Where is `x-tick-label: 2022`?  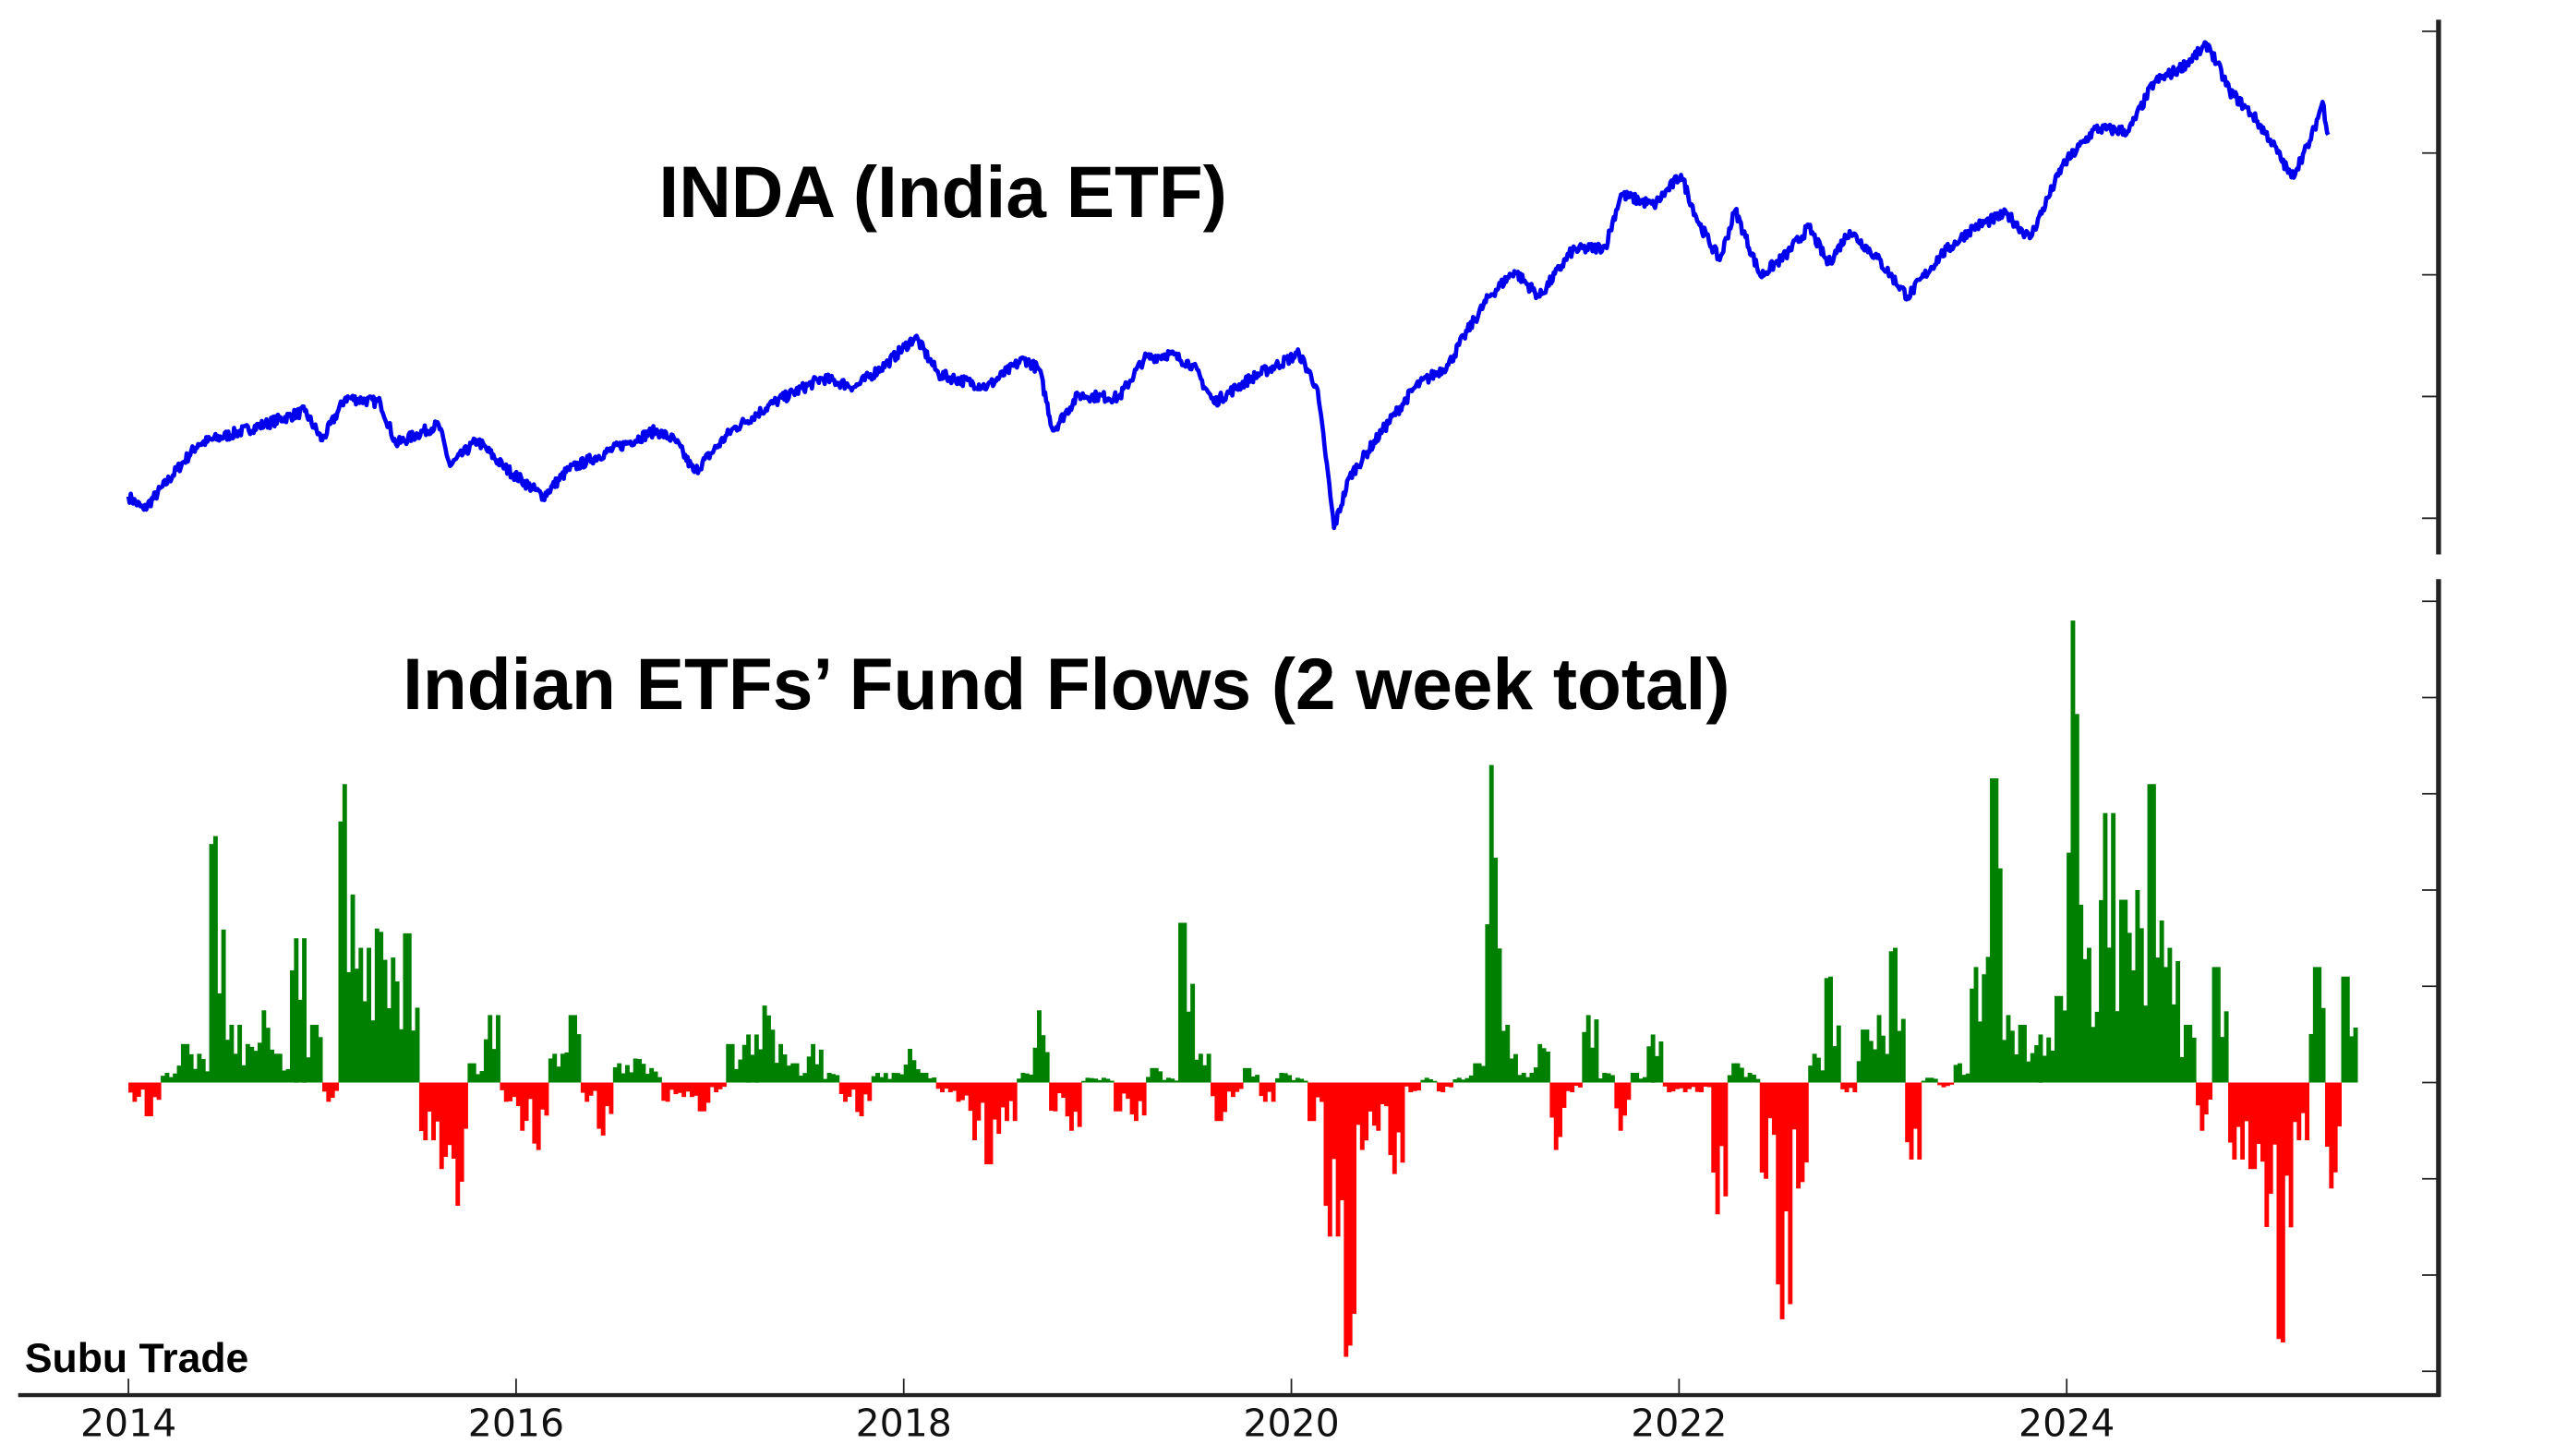
x-tick-label: 2022 is located at coordinates (1679, 1424).